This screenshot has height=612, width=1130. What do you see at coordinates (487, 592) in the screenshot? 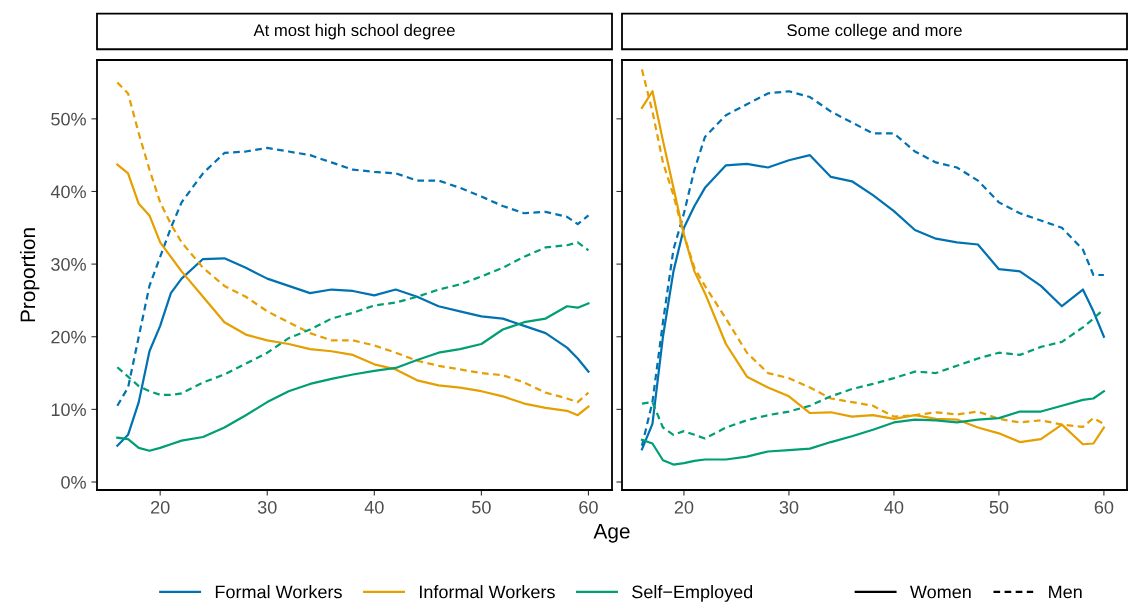
I see `legend-label: Informal Workers` at bounding box center [487, 592].